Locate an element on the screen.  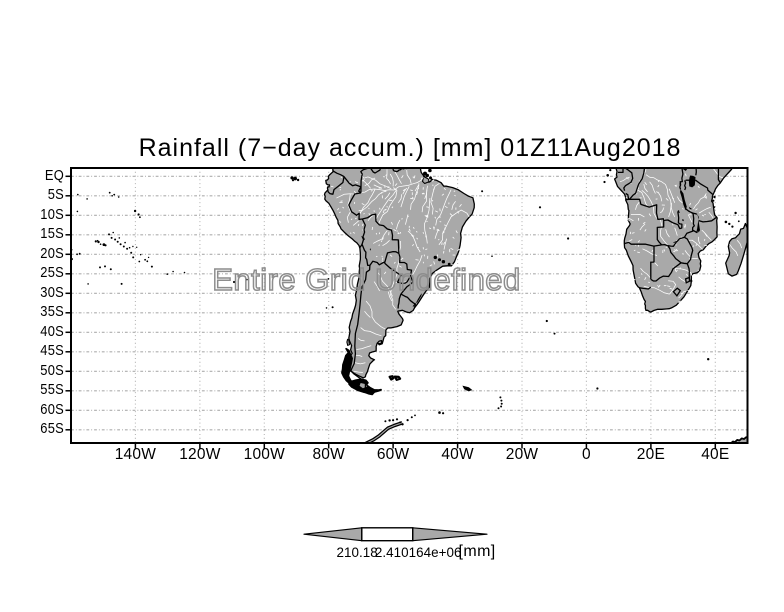
svg-text: Entire Grid Undefined is located at coordinates (366, 279).